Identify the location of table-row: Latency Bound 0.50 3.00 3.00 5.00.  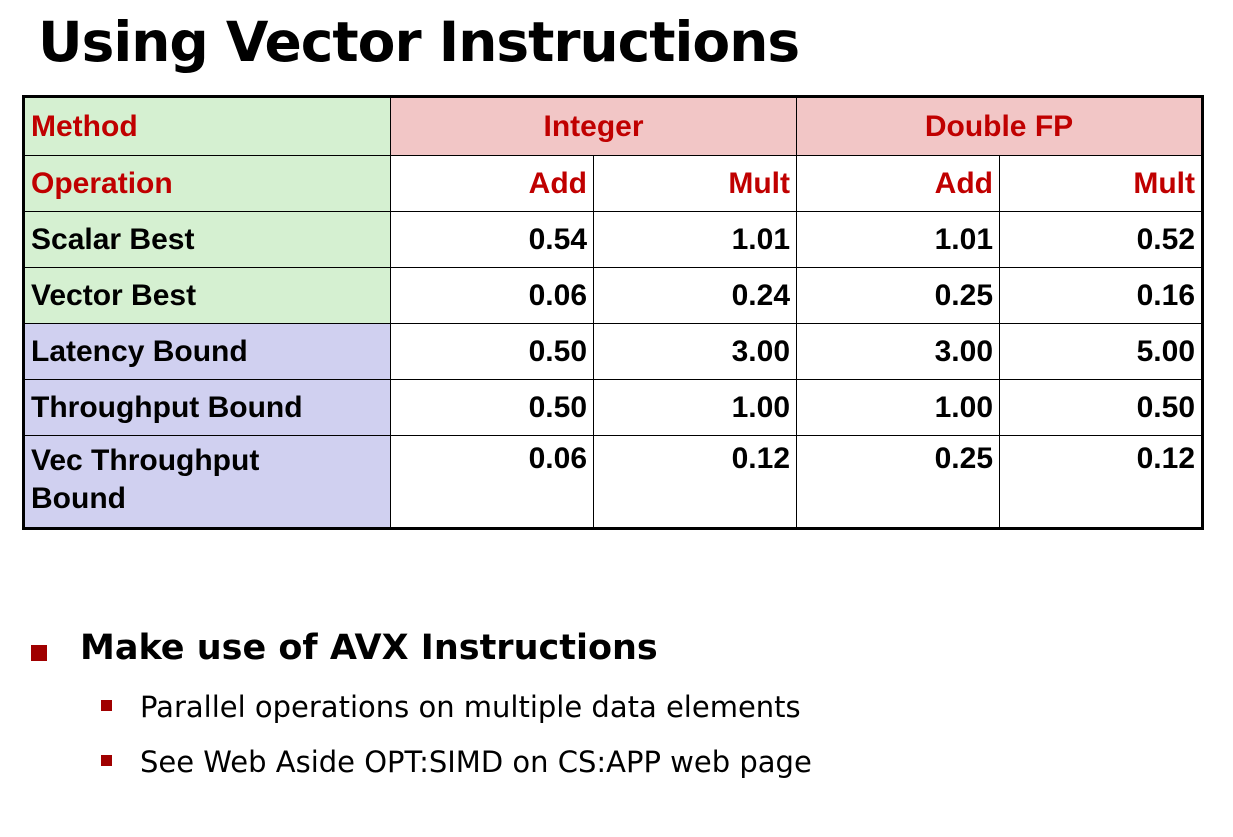
(613, 351).